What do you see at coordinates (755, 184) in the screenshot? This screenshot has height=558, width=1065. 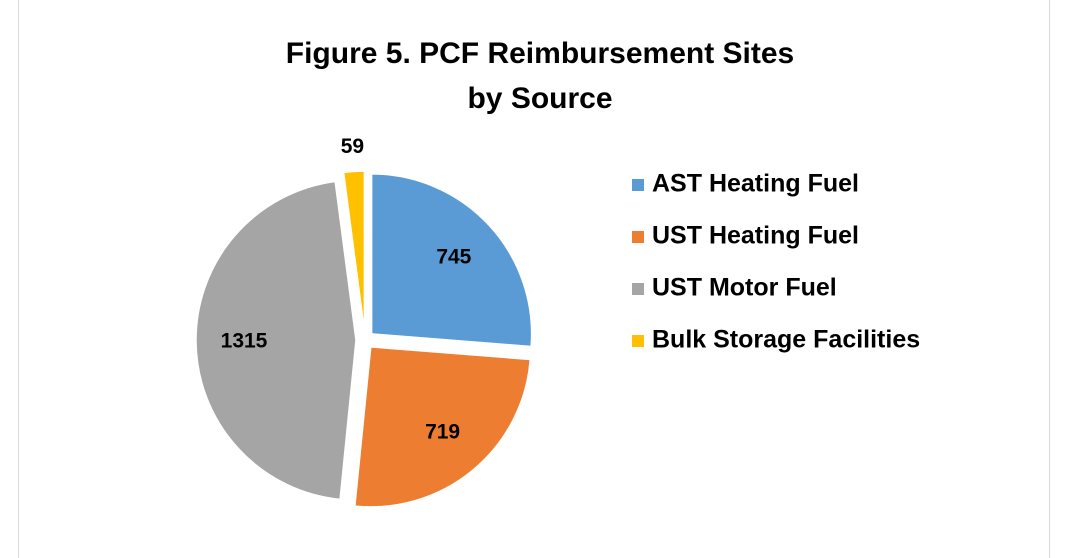 I see `legend-label: AST Heating Fuel` at bounding box center [755, 184].